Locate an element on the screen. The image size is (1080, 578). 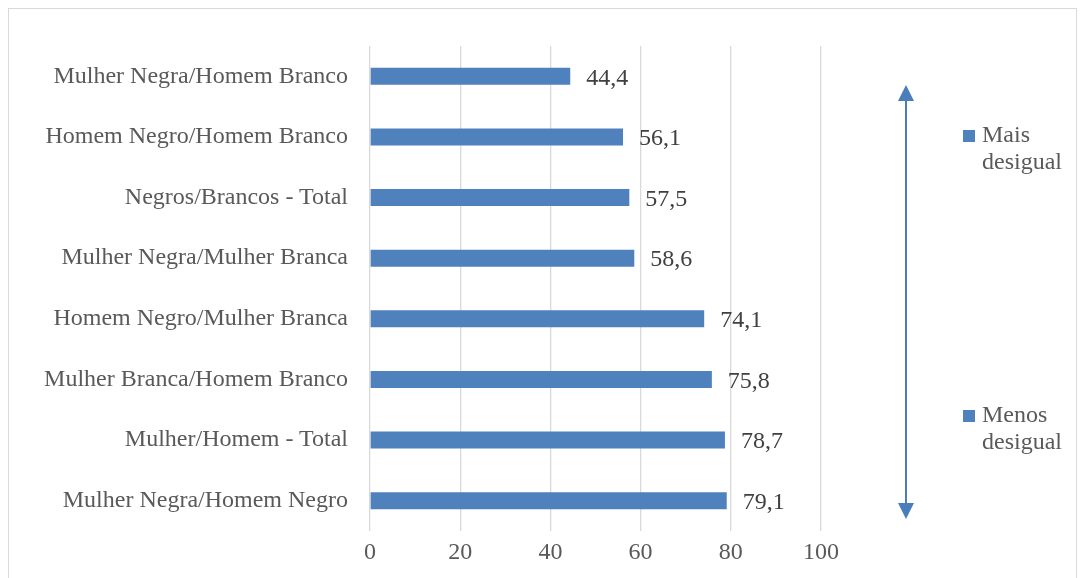
data-label: 44,4 is located at coordinates (607, 76).